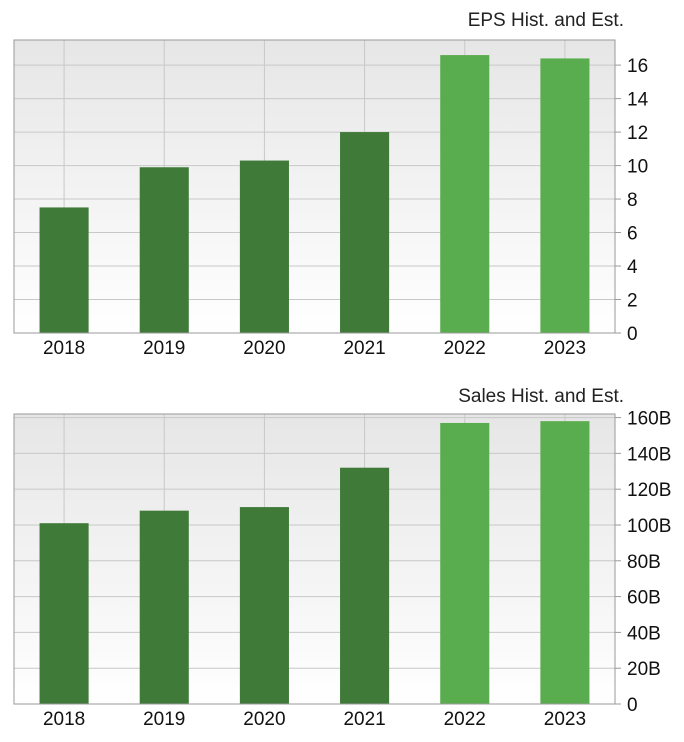 The image size is (684, 742). Describe the element at coordinates (644, 598) in the screenshot. I see `sales-ytick-label: 60B` at that location.